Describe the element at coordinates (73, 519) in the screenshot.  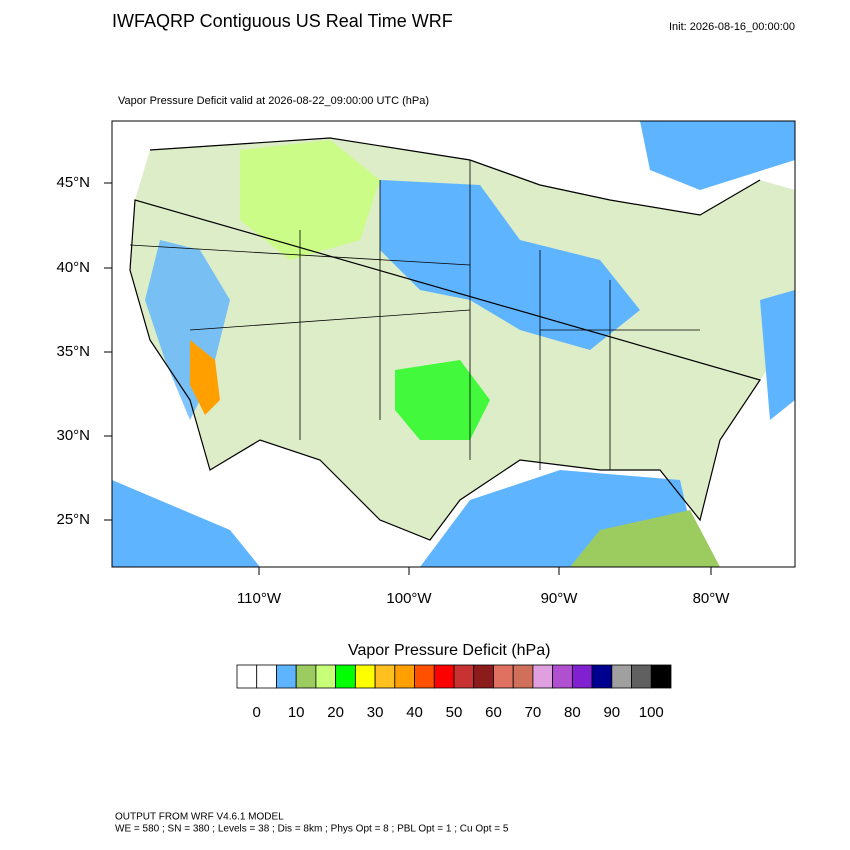
I see `lat-label: 25°N` at that location.